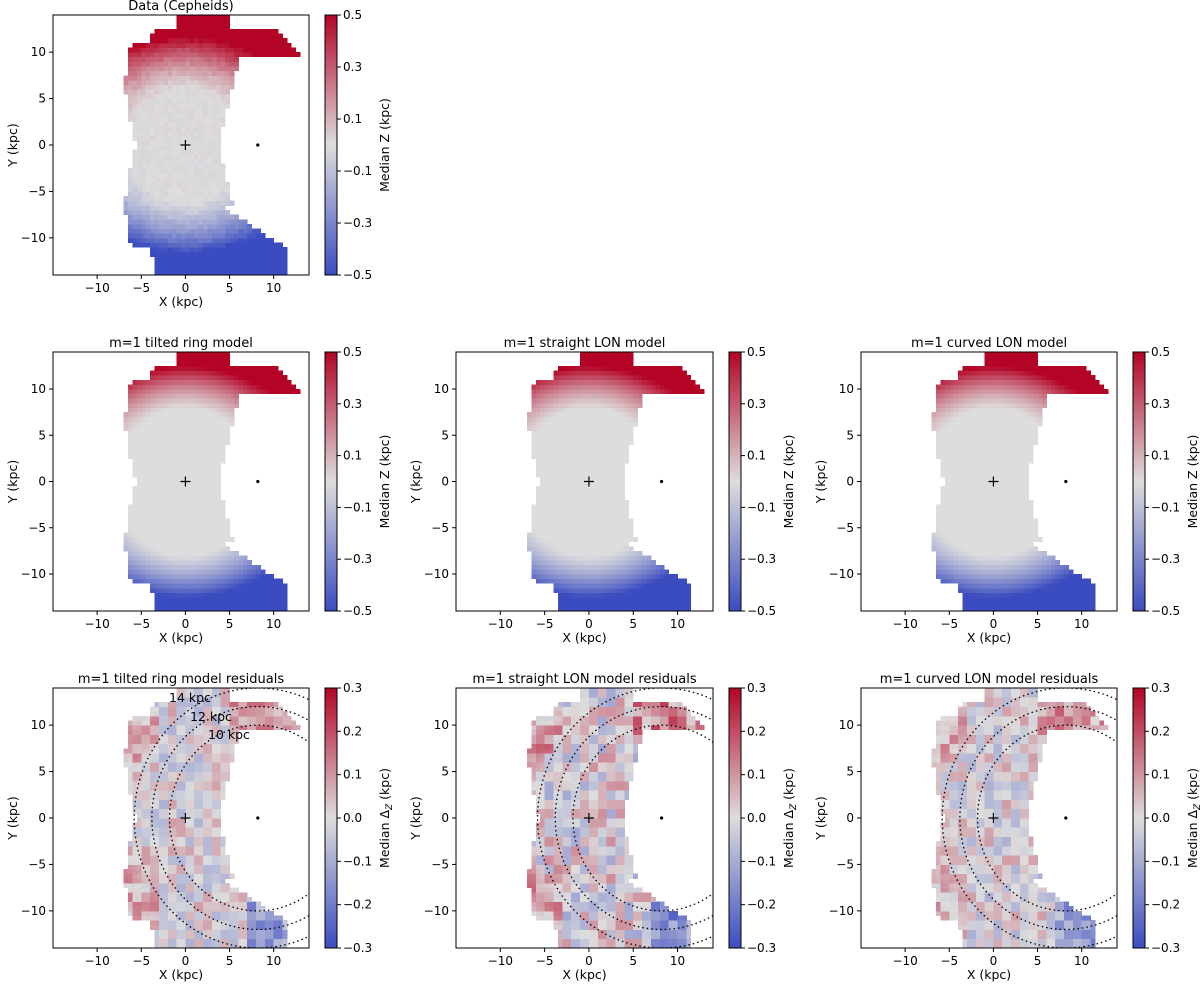  I want to click on y-tick-label: 0, so click(42, 145).